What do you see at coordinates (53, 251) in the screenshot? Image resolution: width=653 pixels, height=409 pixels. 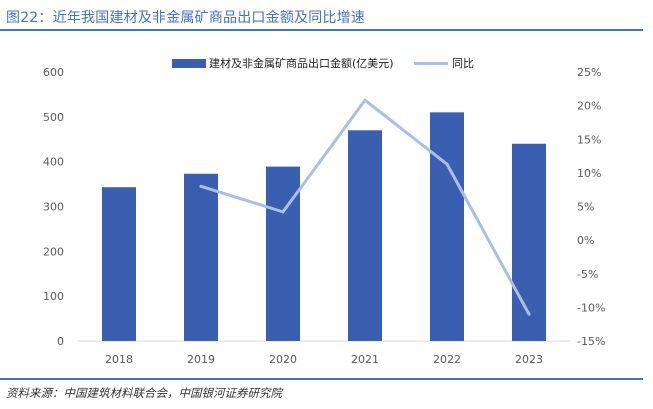 I see `left-axis-tick-label: 200` at bounding box center [53, 251].